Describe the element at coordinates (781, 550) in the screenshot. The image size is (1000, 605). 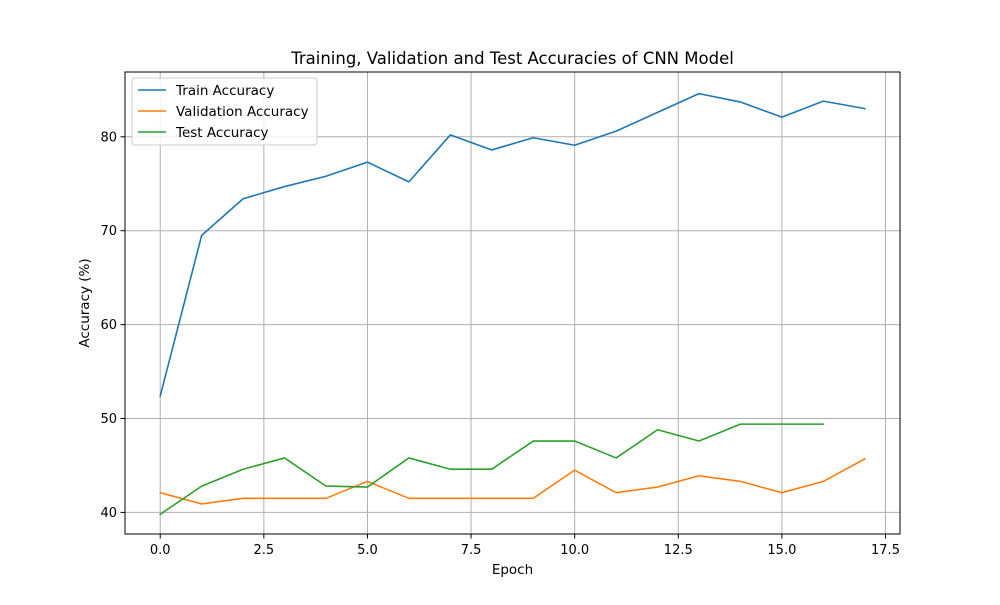
I see `x-tick-label: 15.0` at that location.